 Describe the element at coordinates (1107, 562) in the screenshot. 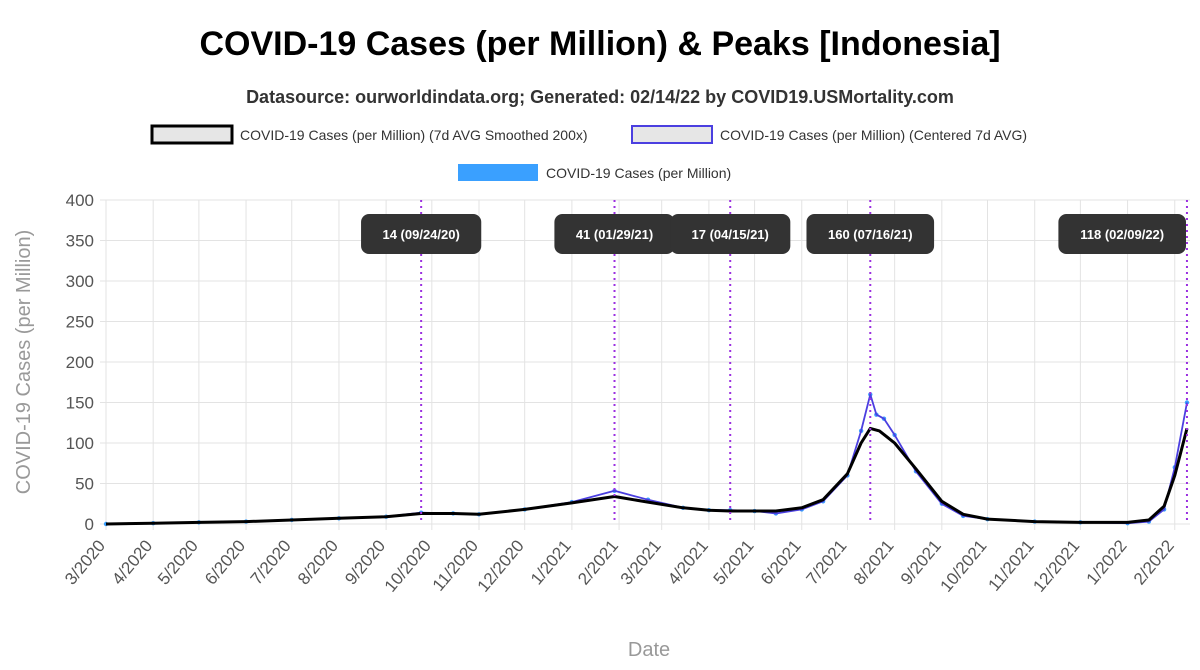

I see `x-tick-label: 1/2022` at that location.